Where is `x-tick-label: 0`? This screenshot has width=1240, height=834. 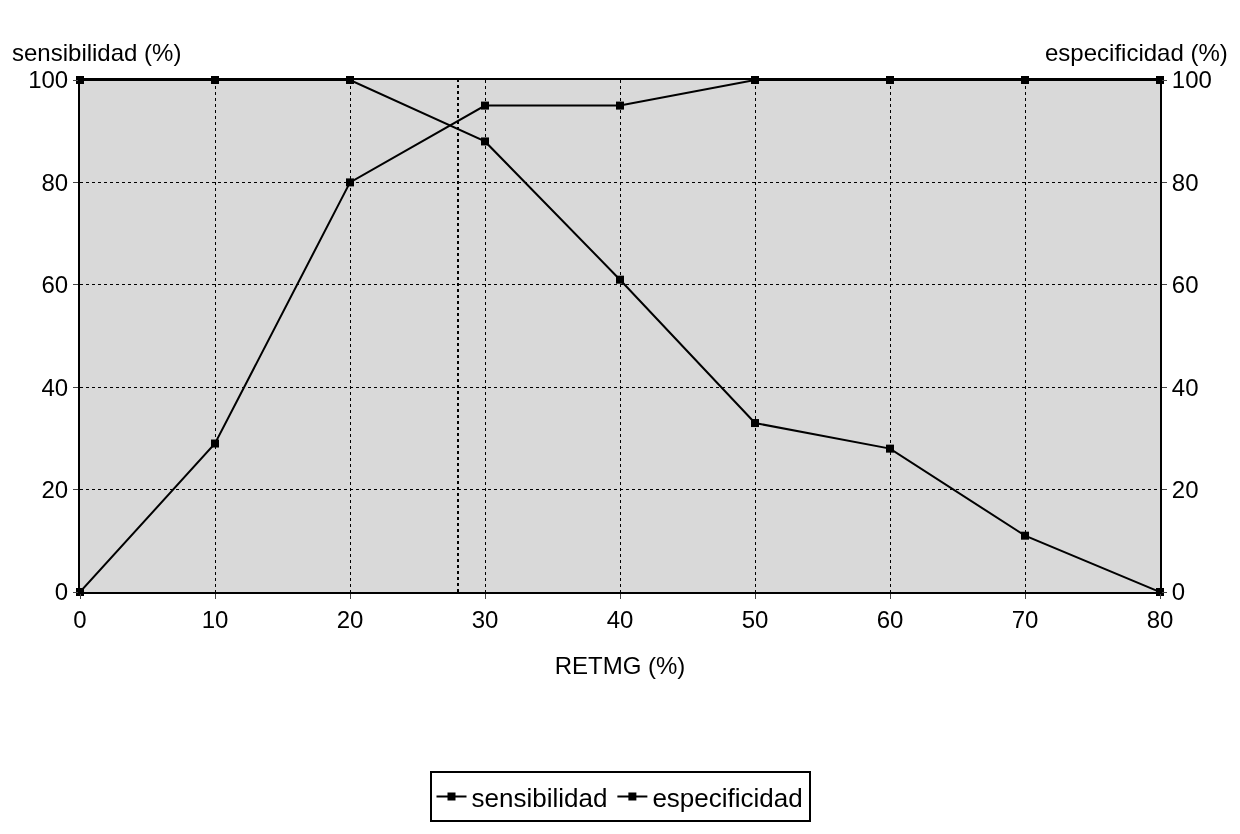
x-tick-label: 0 is located at coordinates (80, 619).